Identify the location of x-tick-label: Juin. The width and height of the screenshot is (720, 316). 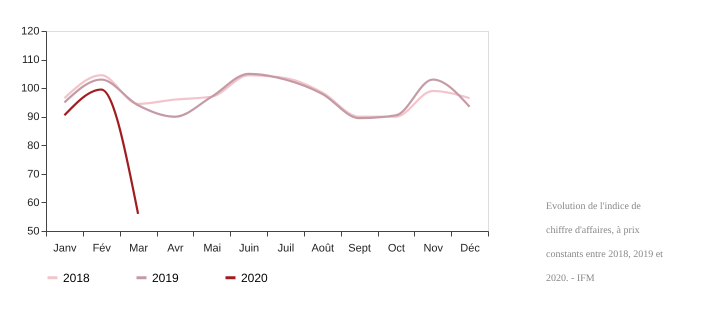
(249, 248).